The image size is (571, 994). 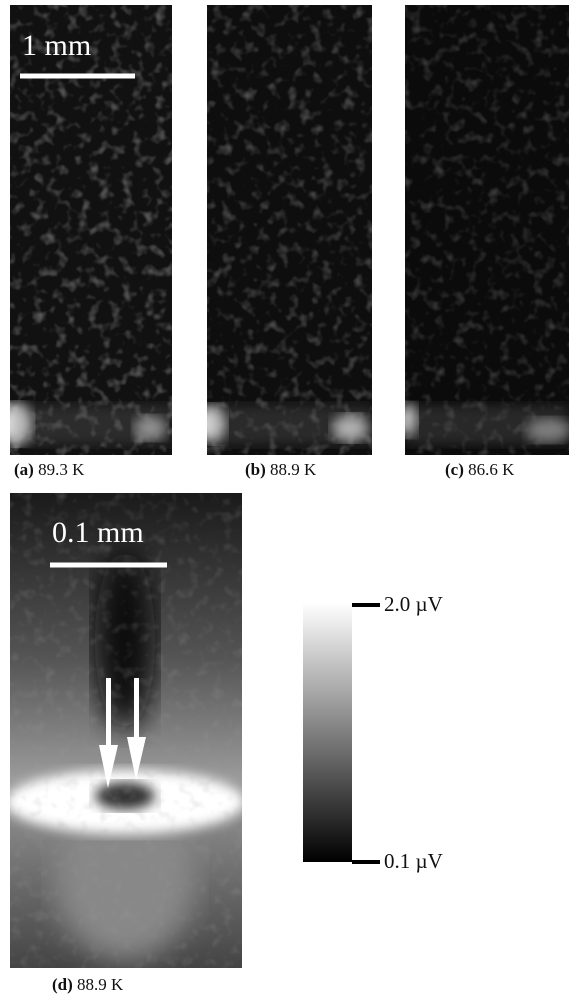 I want to click on panel-caption: (d) 88.9 K, so click(x=88, y=984).